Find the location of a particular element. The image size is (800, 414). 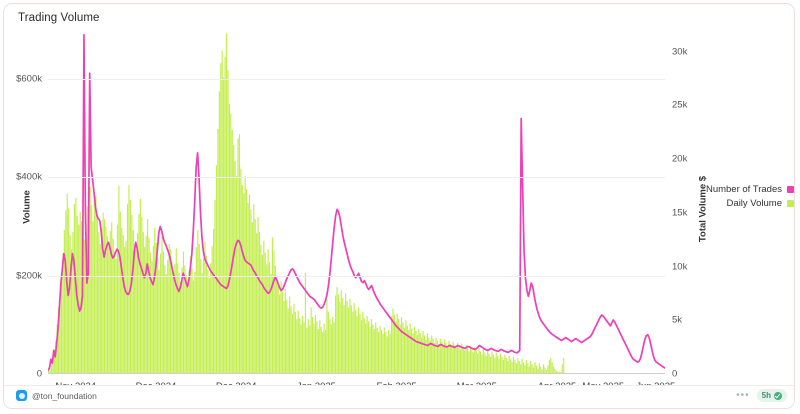

legend-item: Daily Volume is located at coordinates (752, 203).